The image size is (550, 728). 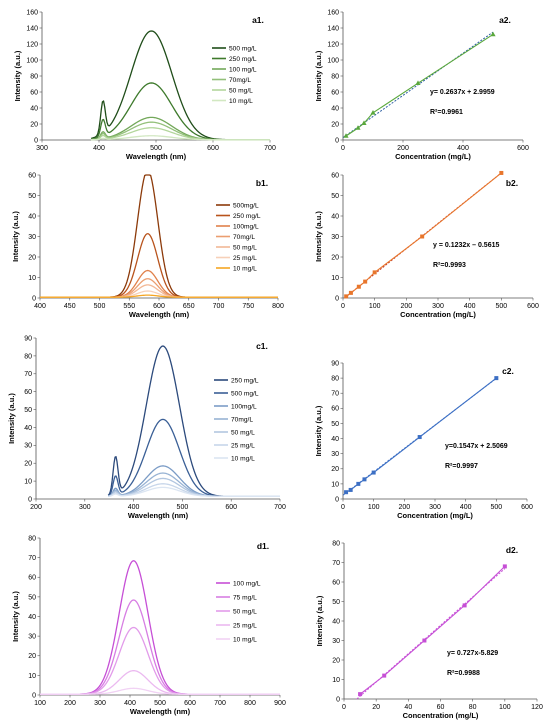 What do you see at coordinates (258, 20) in the screenshot?
I see `panel-label: a1.` at bounding box center [258, 20].